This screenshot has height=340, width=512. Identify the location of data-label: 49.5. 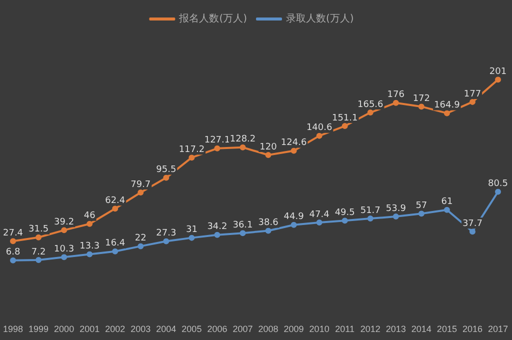
(344, 213).